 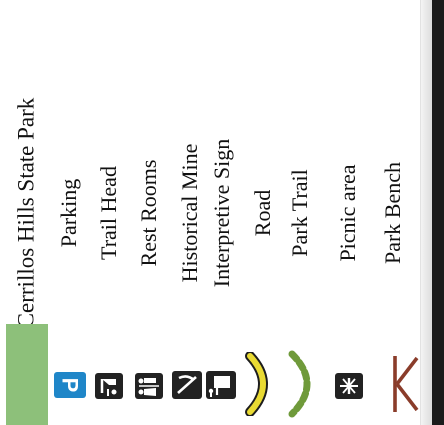 I want to click on legend-label-interpretive-sign: Interpretive Sign, so click(x=221, y=212).